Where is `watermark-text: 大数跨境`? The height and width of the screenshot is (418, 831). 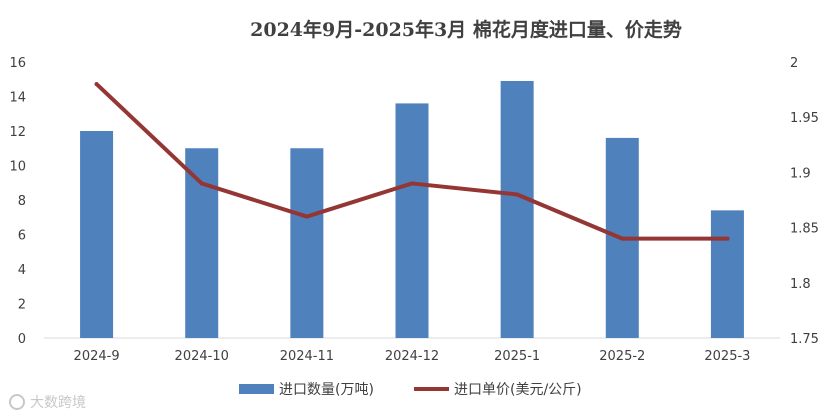 watermark-text: 大数跨境 is located at coordinates (58, 403).